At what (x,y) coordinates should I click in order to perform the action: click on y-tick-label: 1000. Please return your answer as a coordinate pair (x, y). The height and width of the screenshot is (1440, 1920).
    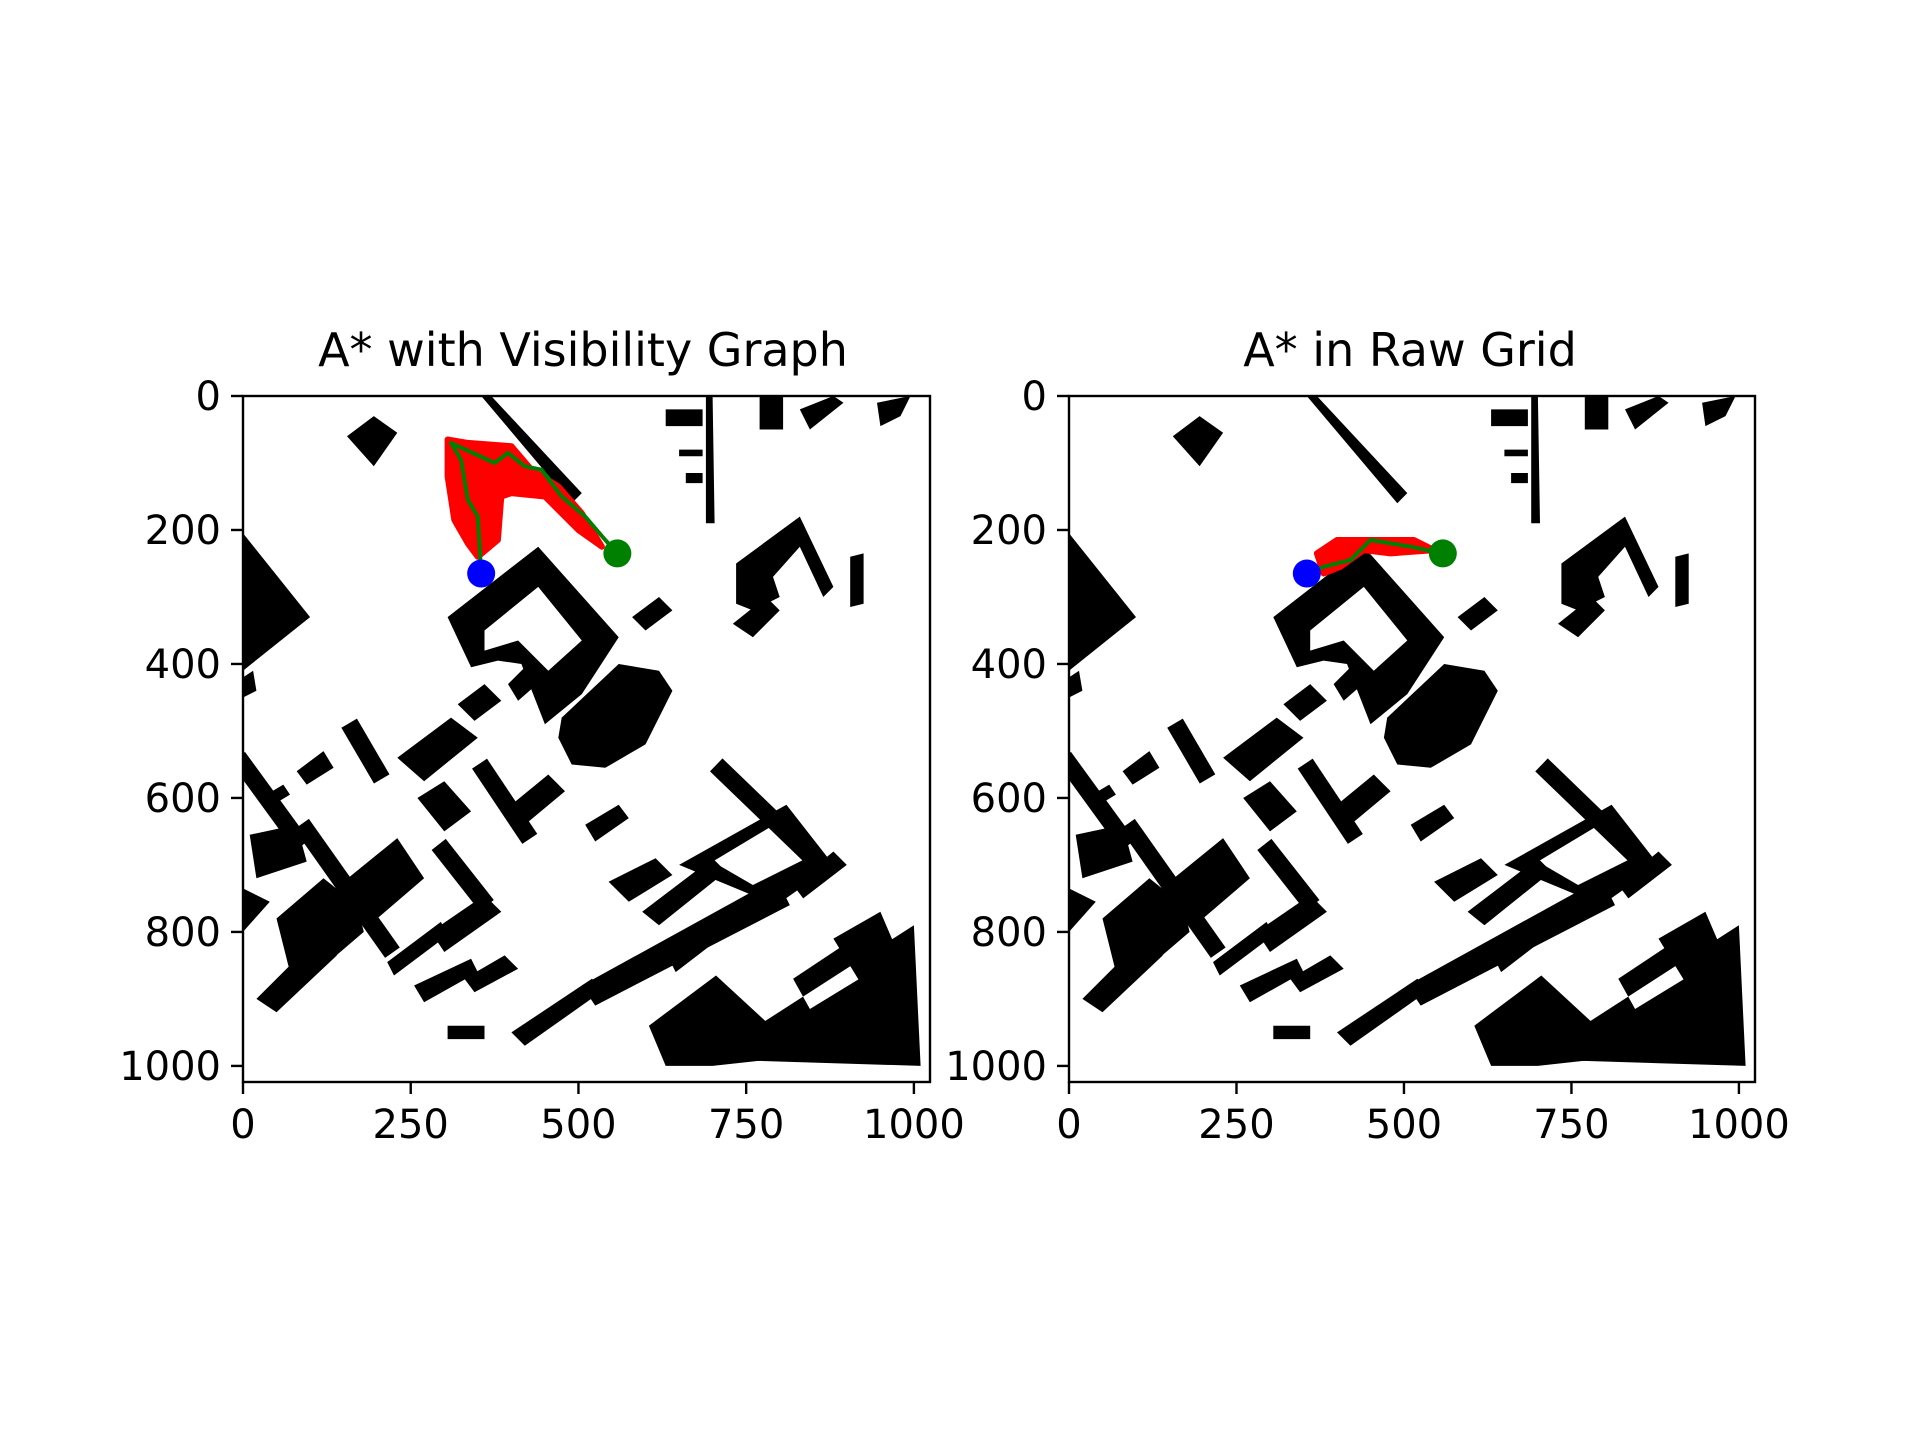
    Looking at the image, I should click on (170, 1067).